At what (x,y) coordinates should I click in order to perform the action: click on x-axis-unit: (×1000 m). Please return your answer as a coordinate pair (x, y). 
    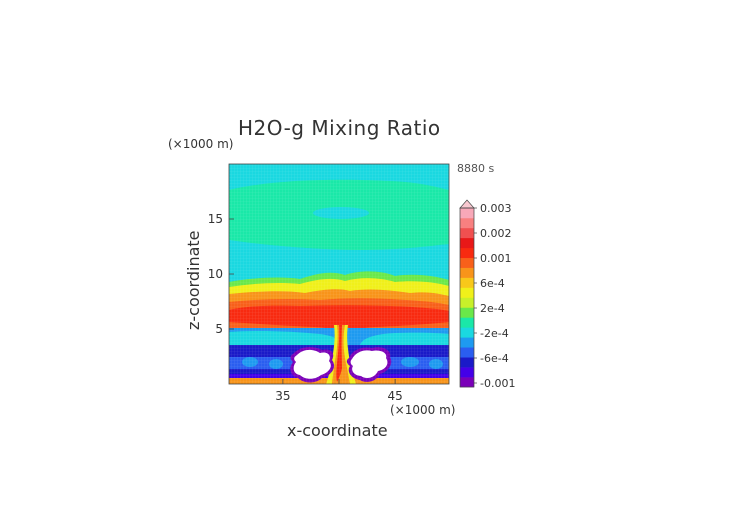
    Looking at the image, I should click on (423, 410).